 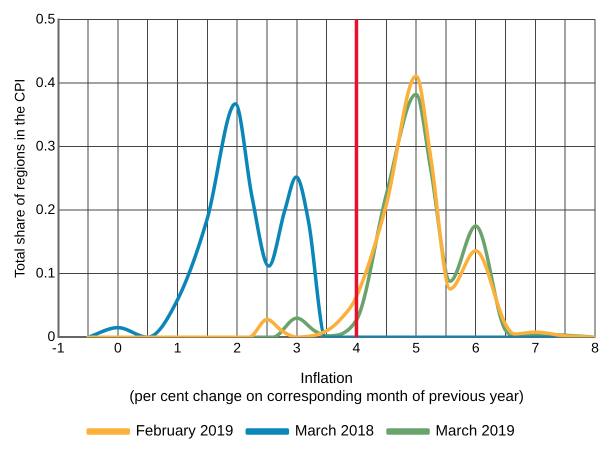 I want to click on x-tick-label: 6, so click(x=476, y=347).